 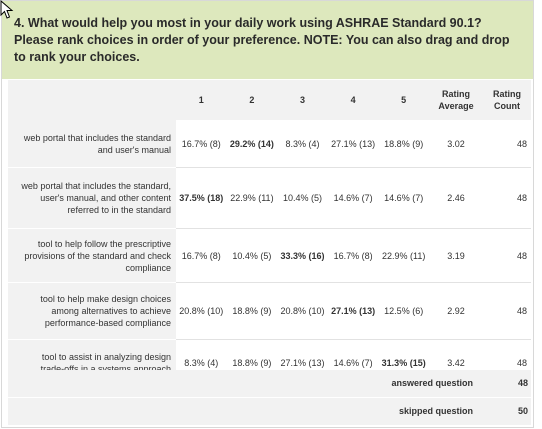 I want to click on skipped-question-value: 50, so click(x=522, y=411).